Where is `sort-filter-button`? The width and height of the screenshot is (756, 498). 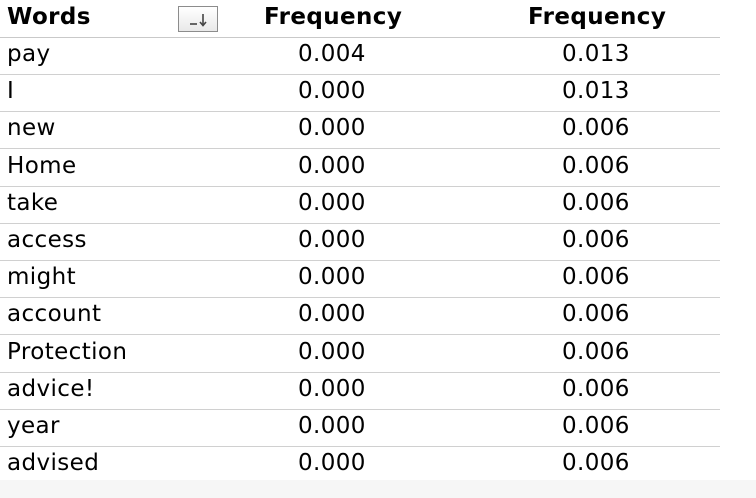
sort-filter-button is located at coordinates (198, 19).